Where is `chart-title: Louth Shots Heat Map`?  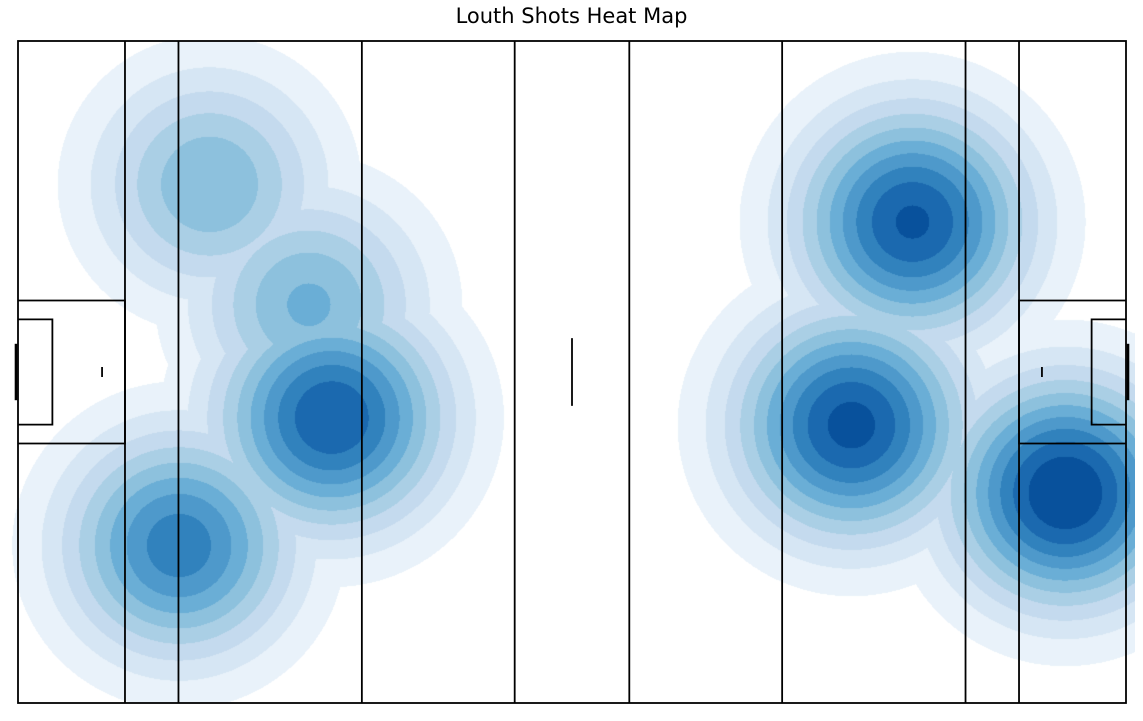
chart-title: Louth Shots Heat Map is located at coordinates (571, 16).